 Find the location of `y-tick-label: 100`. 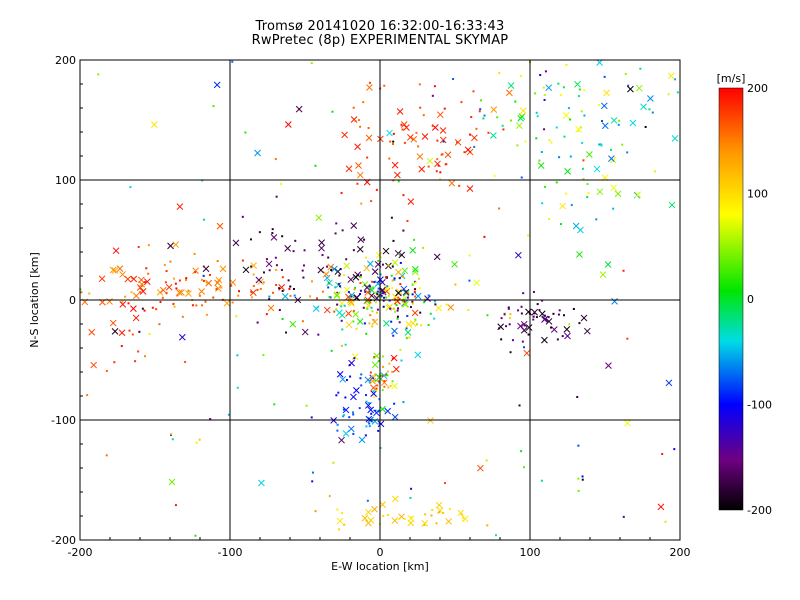

y-tick-label: 100 is located at coordinates (65, 180).